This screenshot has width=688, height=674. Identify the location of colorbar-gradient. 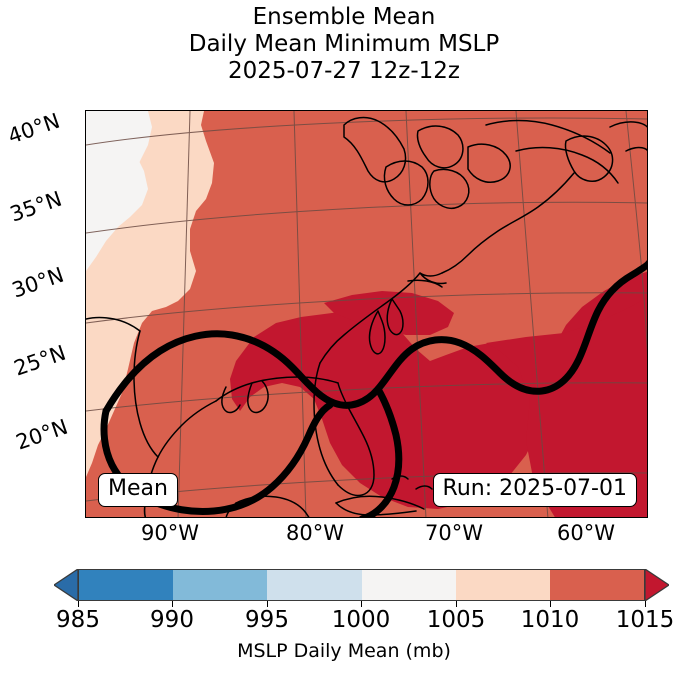
(361, 585).